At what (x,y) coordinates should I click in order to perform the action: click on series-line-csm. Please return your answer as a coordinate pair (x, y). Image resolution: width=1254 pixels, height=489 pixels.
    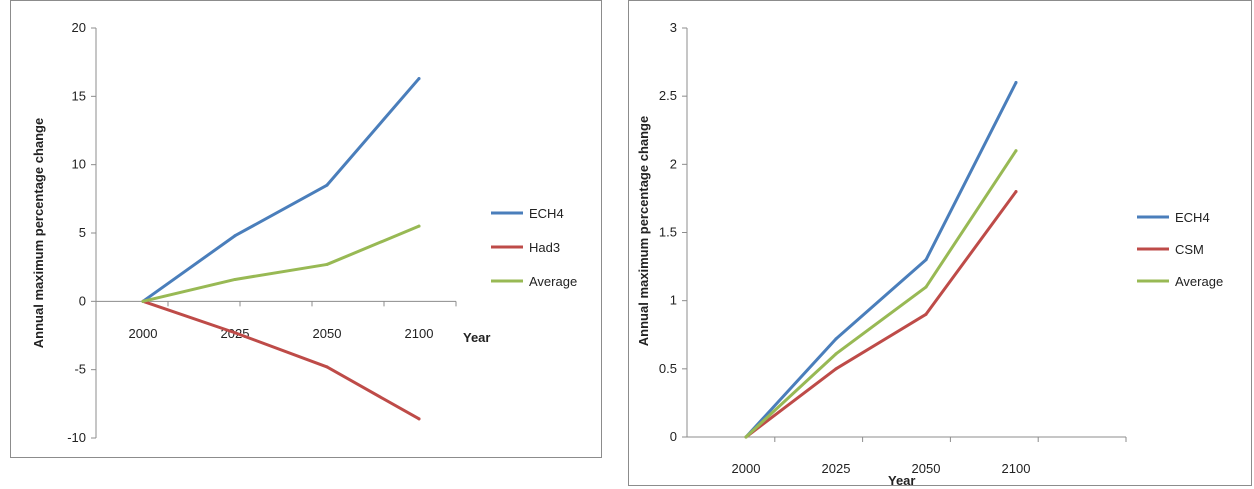
    Looking at the image, I should click on (881, 314).